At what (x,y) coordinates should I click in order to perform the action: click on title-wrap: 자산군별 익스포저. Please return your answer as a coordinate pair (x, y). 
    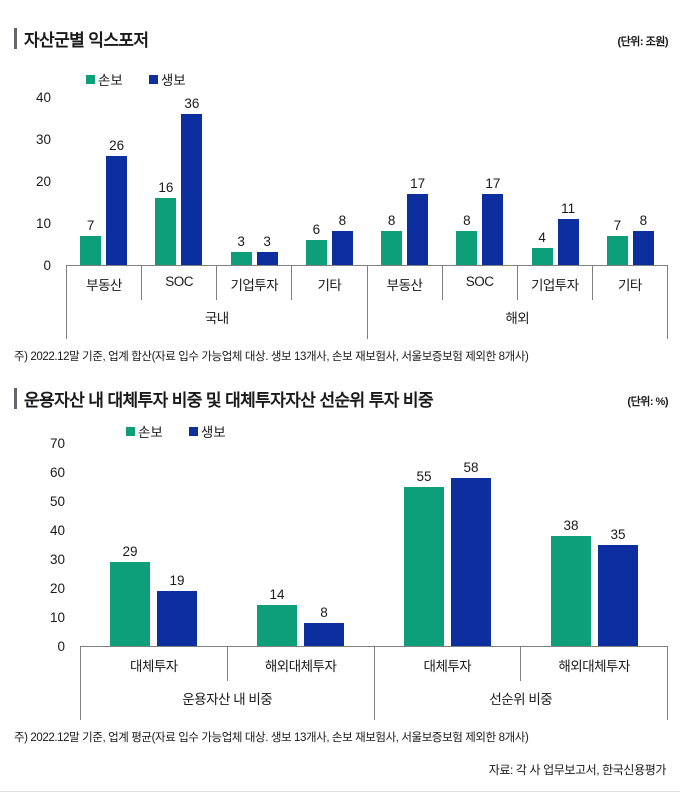
    Looking at the image, I should click on (81, 38).